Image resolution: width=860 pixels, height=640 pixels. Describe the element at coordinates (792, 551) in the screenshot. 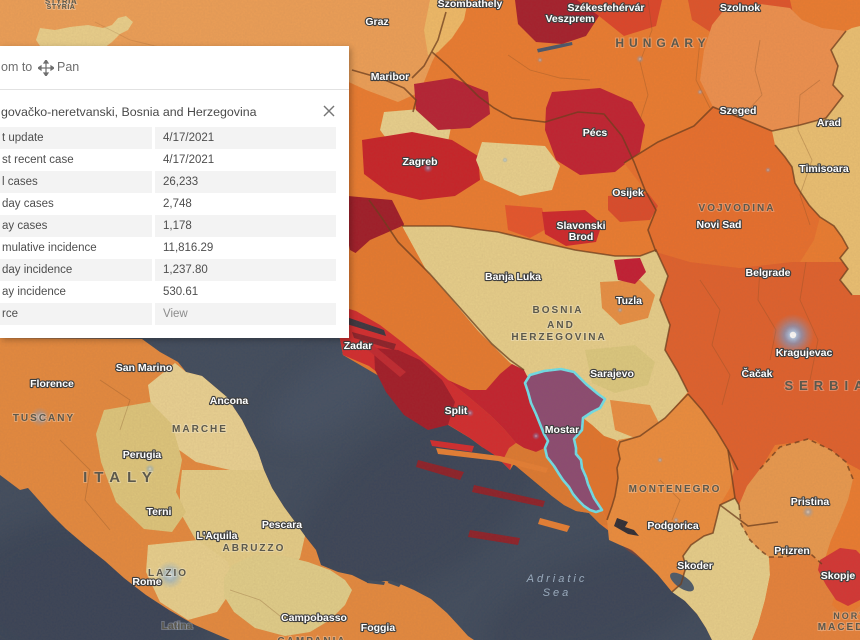

I see `svg-text: Prizren` at that location.